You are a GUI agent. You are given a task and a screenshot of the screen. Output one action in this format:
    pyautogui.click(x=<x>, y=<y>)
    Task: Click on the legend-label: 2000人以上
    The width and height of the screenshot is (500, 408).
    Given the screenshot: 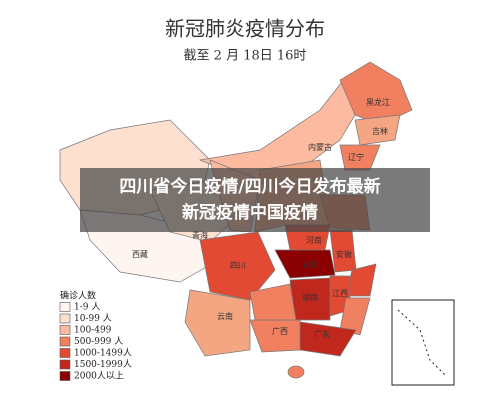 What is the action you would take?
    pyautogui.click(x=99, y=376)
    